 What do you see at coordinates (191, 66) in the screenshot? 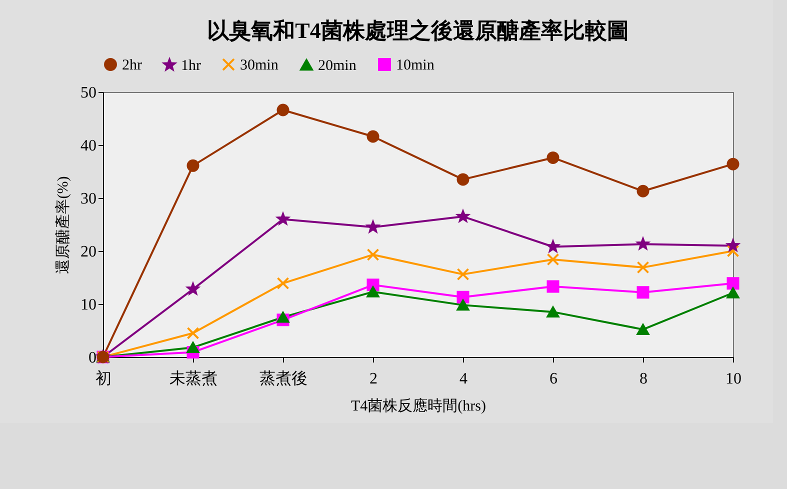
I see `legend-label: 1hr` at bounding box center [191, 66].